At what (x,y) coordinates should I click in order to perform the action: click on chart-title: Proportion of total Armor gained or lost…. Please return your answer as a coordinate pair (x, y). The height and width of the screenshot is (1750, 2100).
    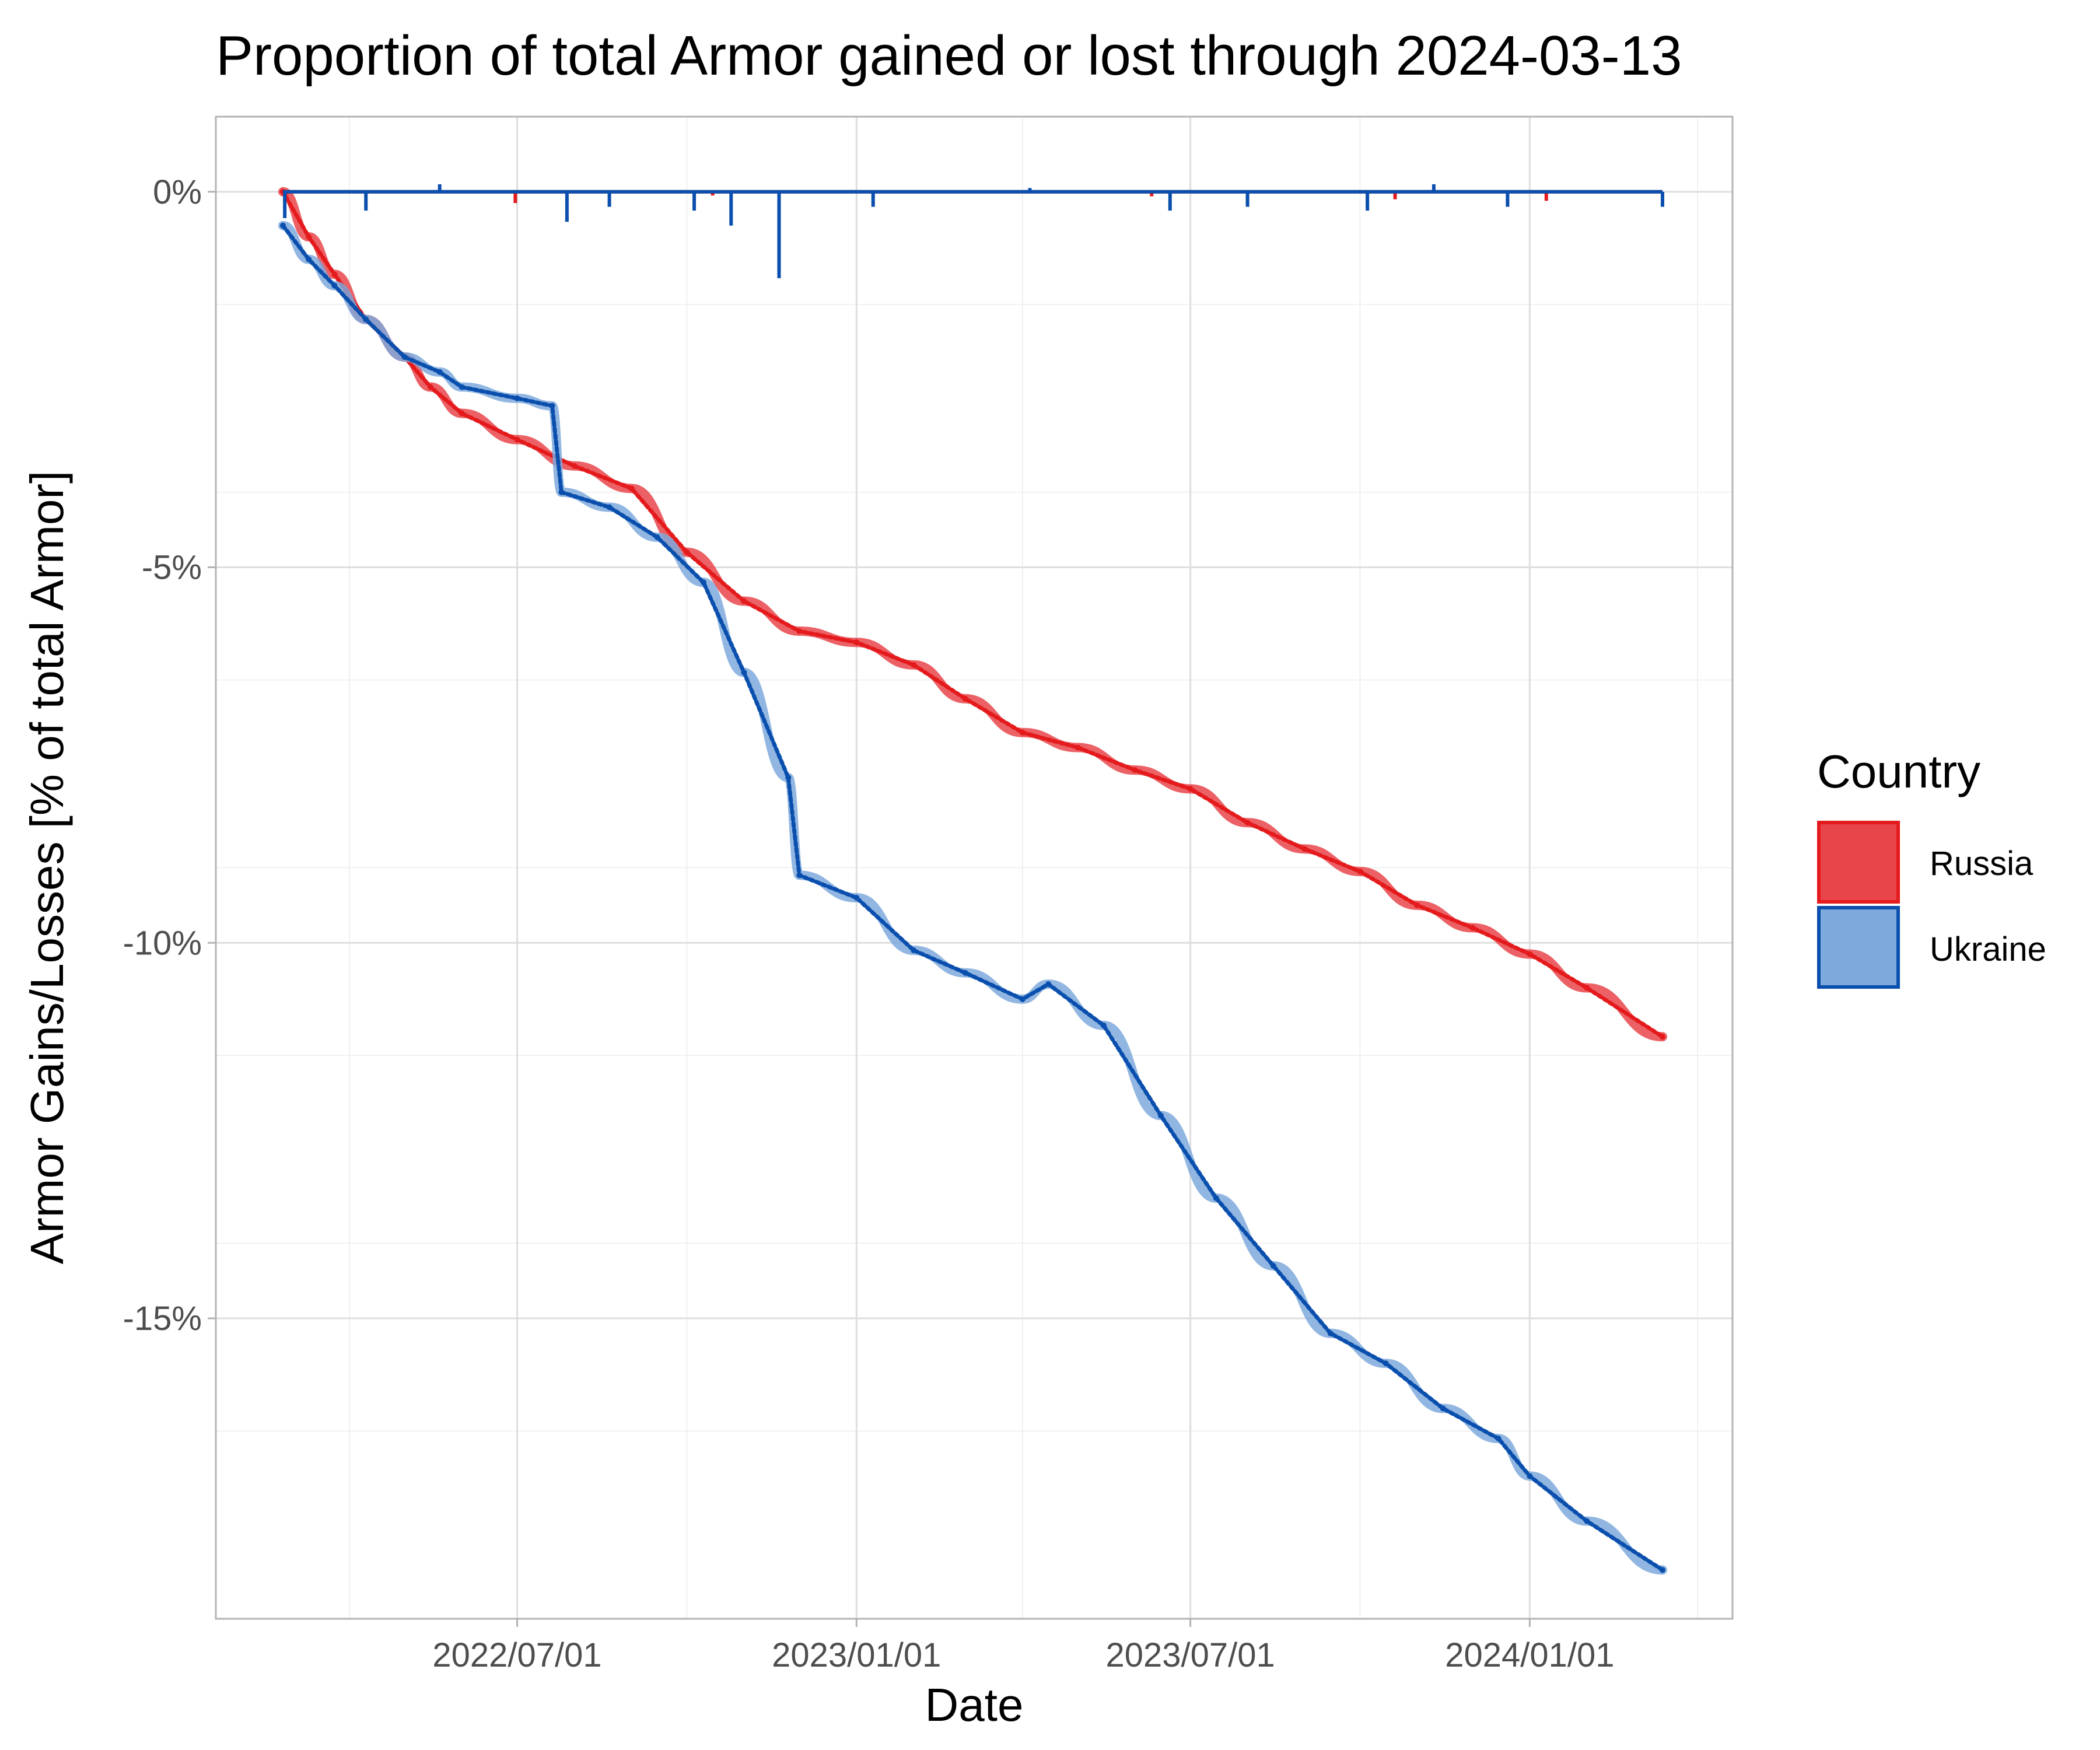
    Looking at the image, I should click on (949, 55).